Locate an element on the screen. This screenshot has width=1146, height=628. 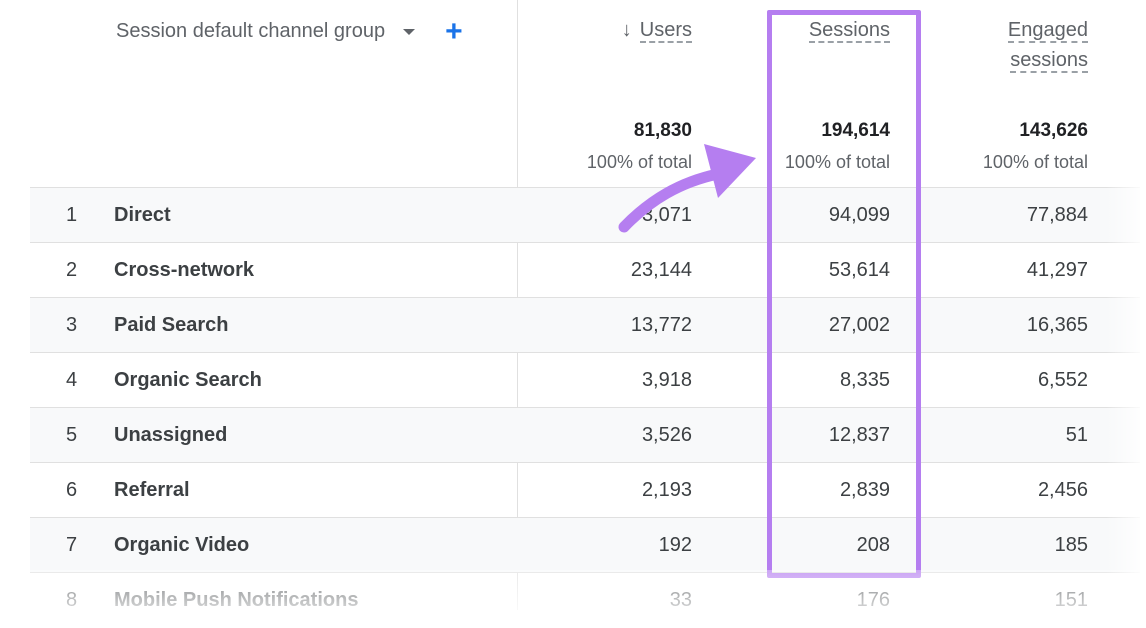
engaged-value: 51 is located at coordinates (1076, 435).